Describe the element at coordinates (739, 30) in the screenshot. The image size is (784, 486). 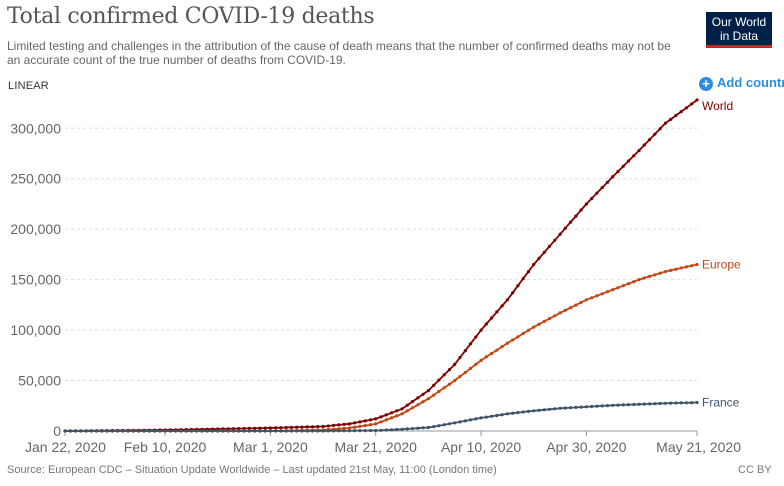
I see `owid-logo: Our World in Data` at that location.